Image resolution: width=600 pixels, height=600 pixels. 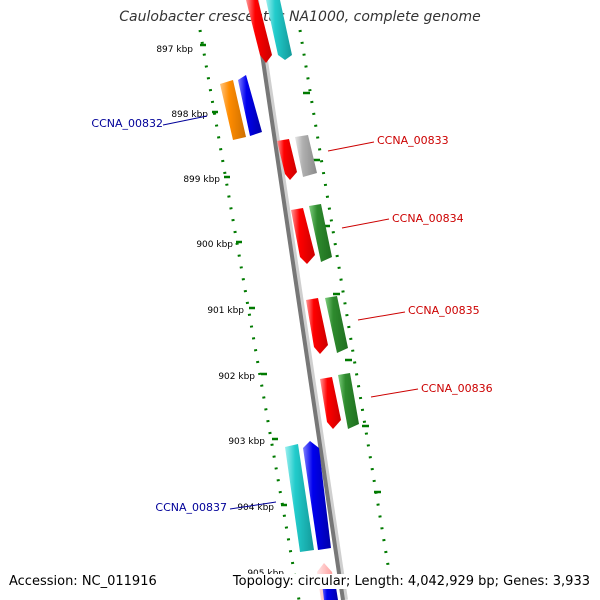 What do you see at coordinates (413, 140) in the screenshot?
I see `gene-label-ccna-00833: CCNA_00833` at bounding box center [413, 140].